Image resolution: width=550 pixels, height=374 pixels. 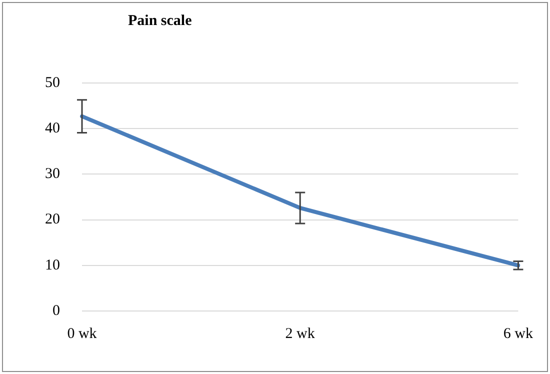 What do you see at coordinates (52, 174) in the screenshot?
I see `y-tick-label: 30` at bounding box center [52, 174].